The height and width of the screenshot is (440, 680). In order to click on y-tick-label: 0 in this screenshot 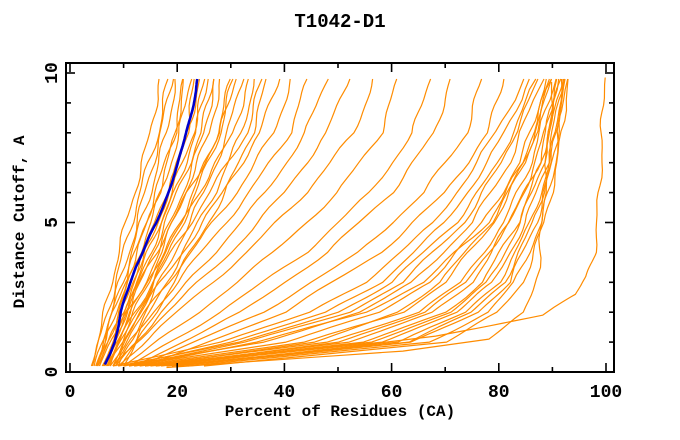, I will do `click(53, 372)`.